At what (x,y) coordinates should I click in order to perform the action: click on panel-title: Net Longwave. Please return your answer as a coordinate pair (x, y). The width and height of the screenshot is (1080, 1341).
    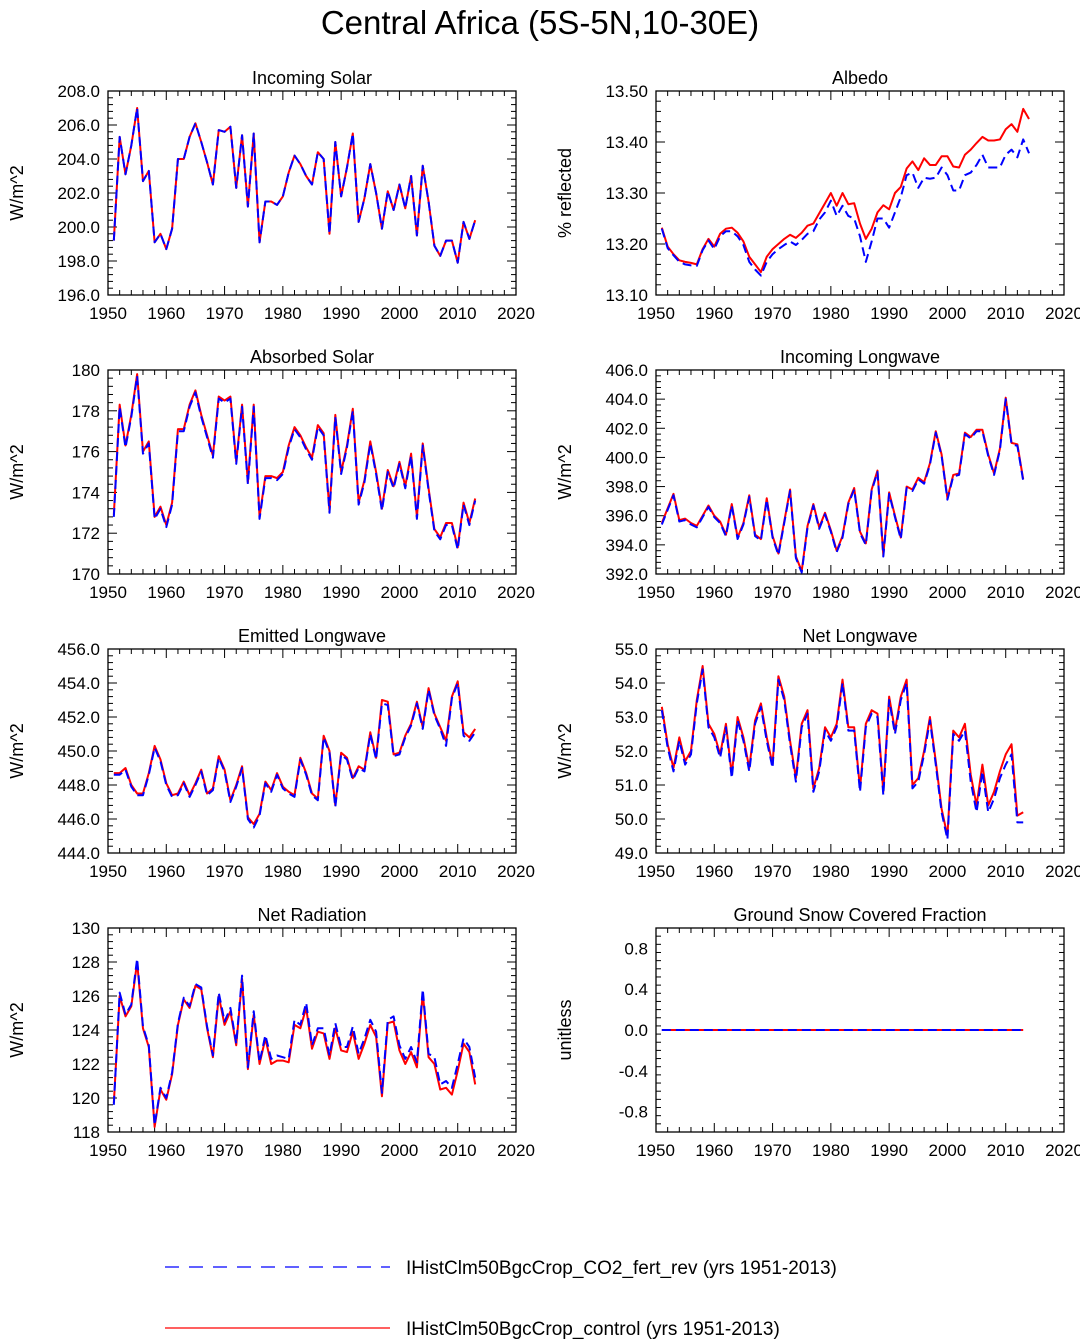
    Looking at the image, I should click on (859, 636).